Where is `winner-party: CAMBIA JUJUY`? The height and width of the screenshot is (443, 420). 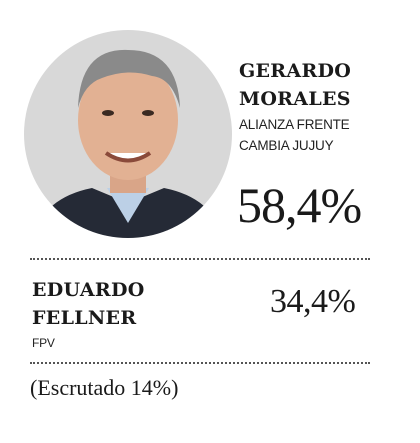
winner-party: CAMBIA JUJUY is located at coordinates (286, 145).